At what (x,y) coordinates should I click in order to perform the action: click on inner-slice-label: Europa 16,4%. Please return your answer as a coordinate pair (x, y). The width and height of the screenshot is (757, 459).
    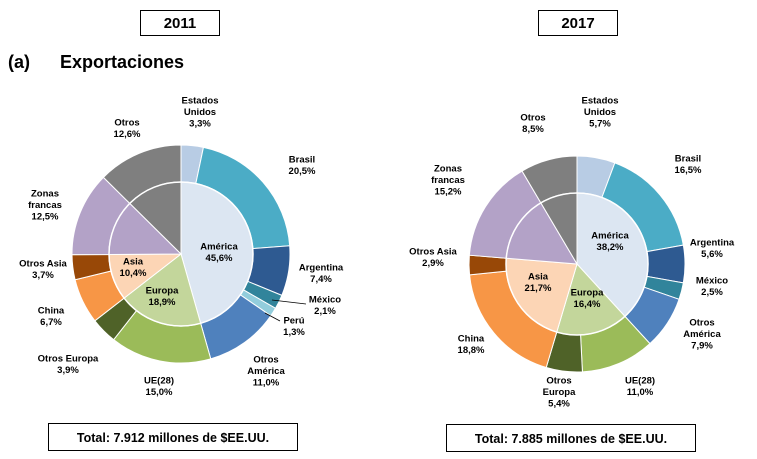
    Looking at the image, I should click on (587, 298).